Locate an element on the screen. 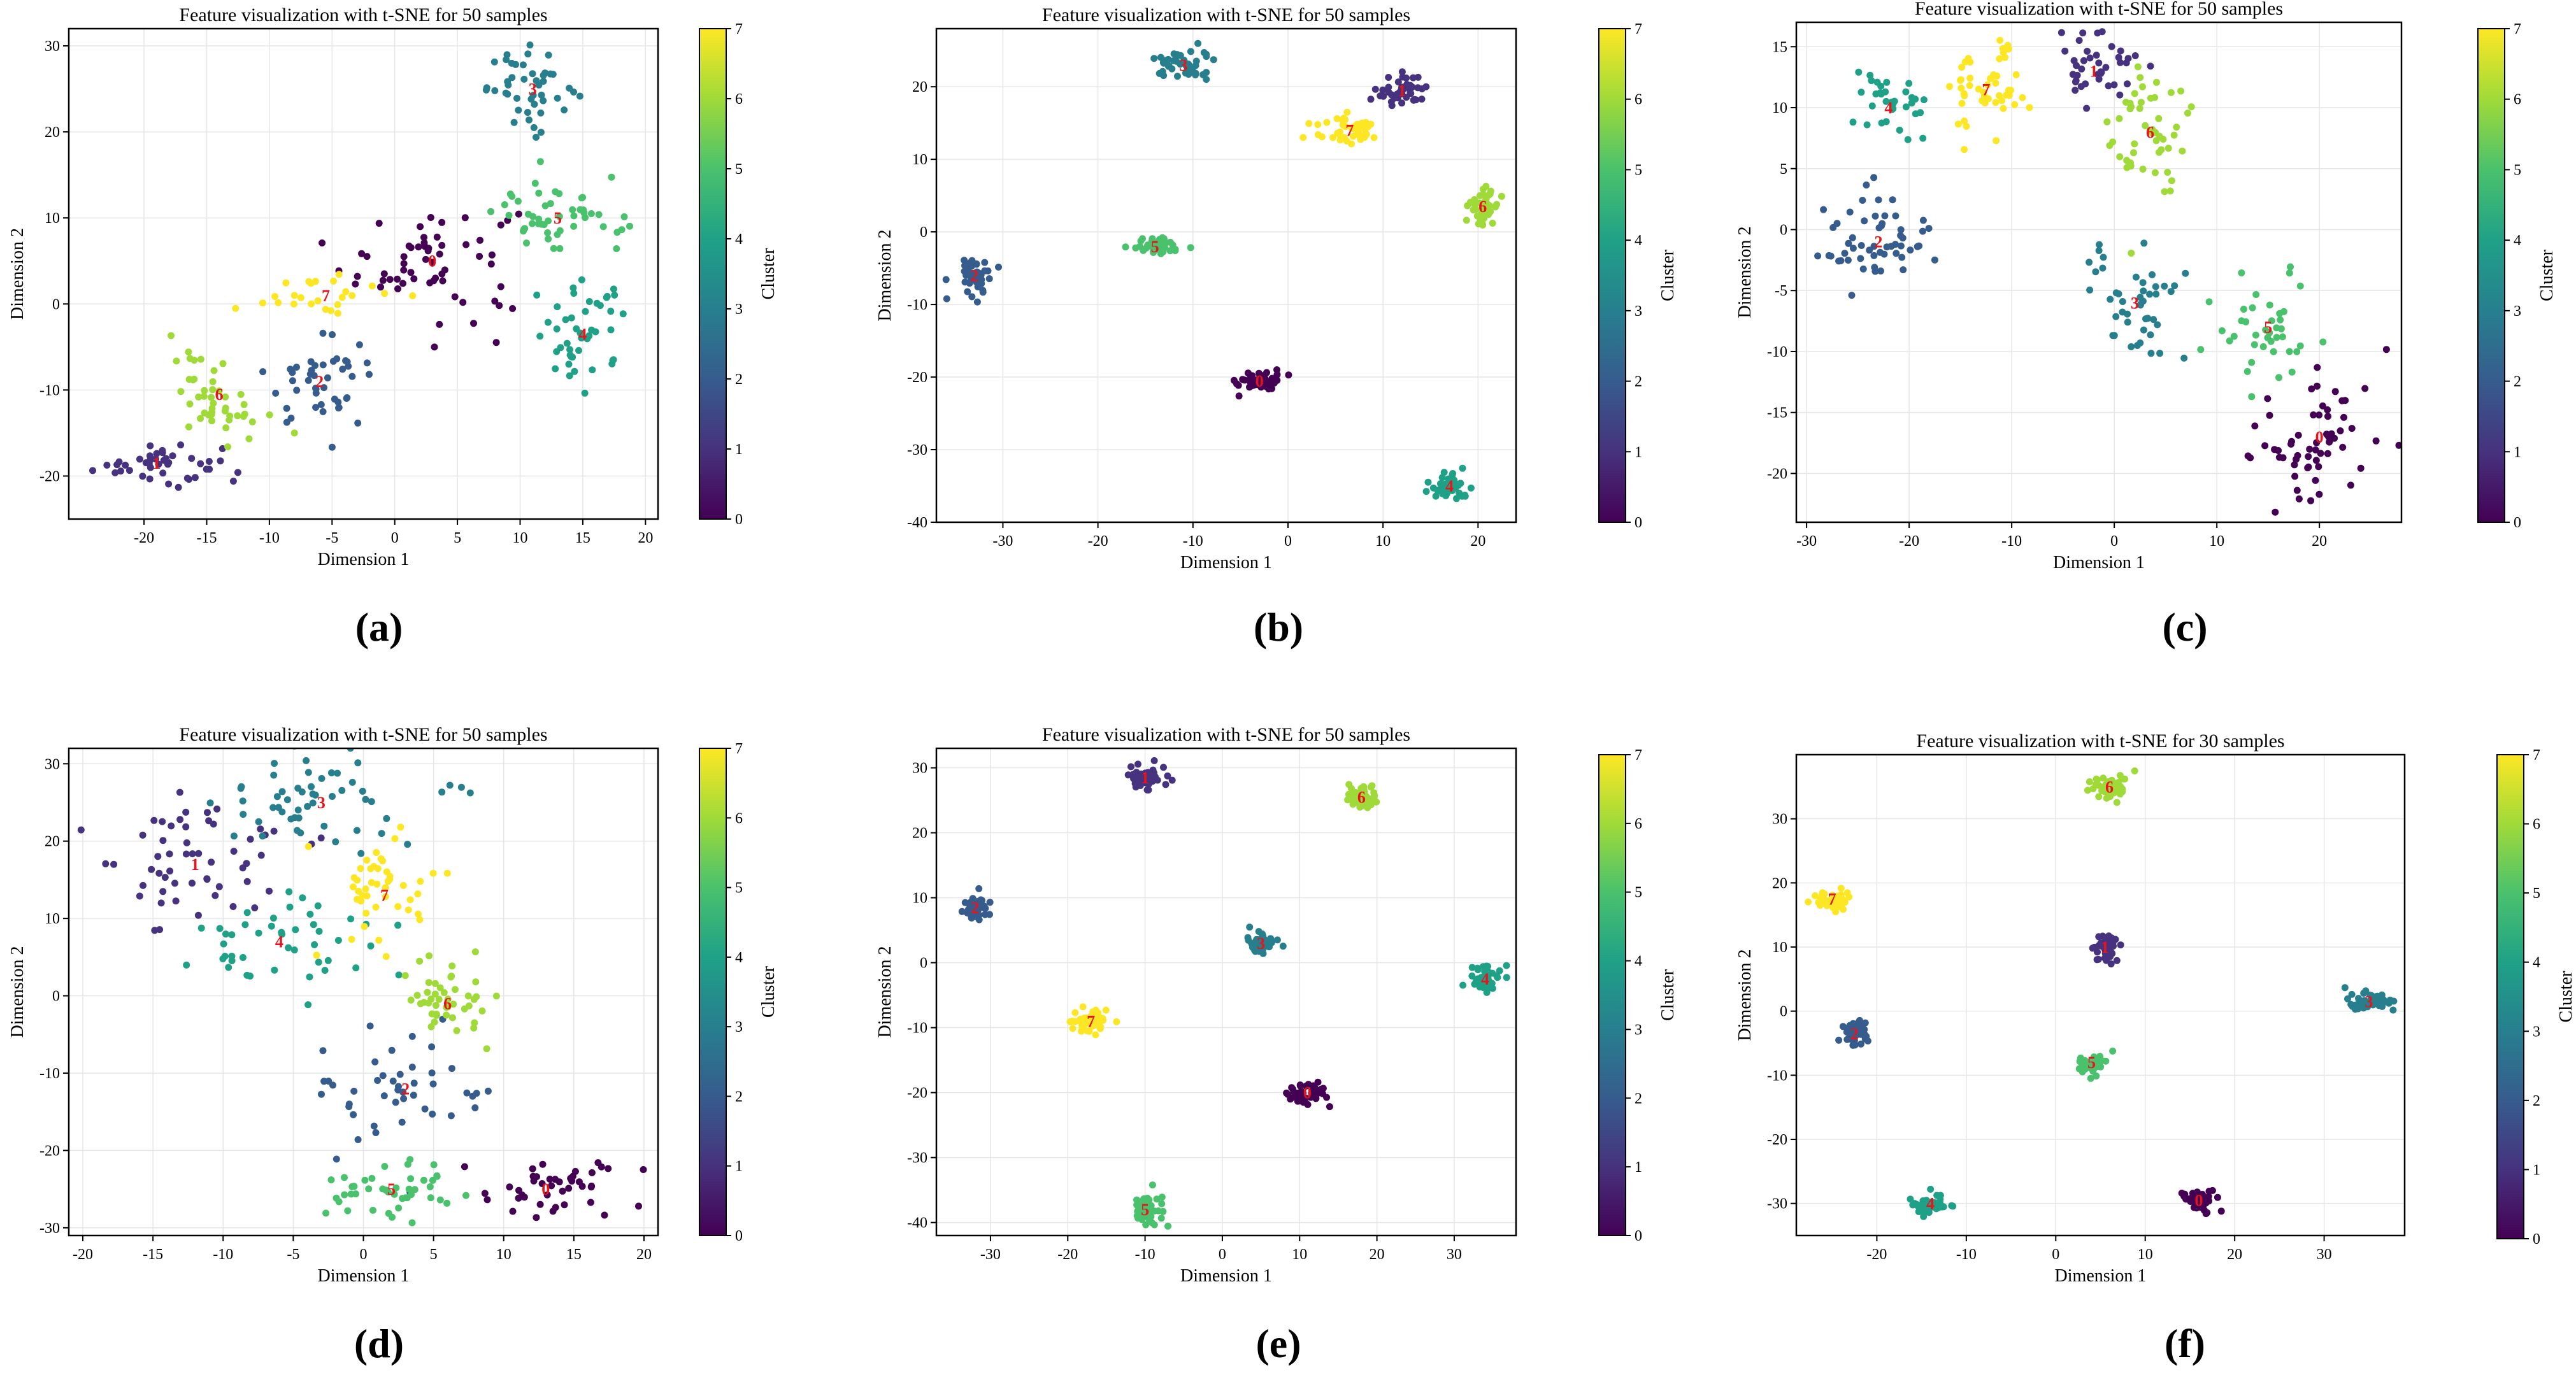  colorbar-tick-label: 5 is located at coordinates (1639, 893).